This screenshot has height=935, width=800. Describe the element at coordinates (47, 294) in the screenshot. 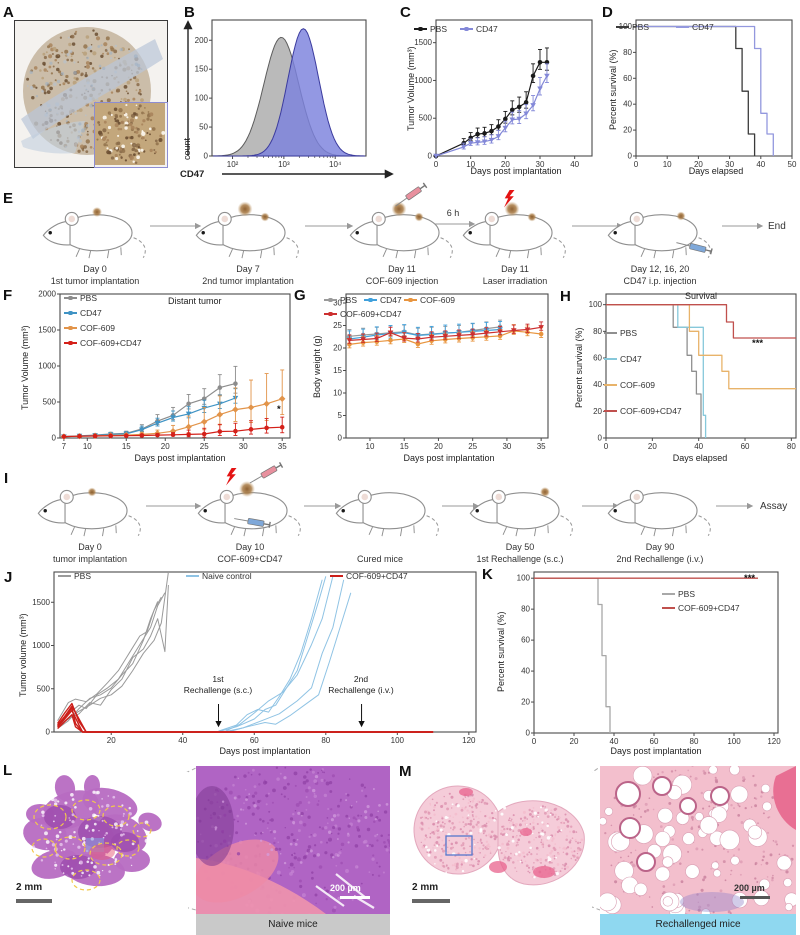

I see `svg-text: 2000` at that location.